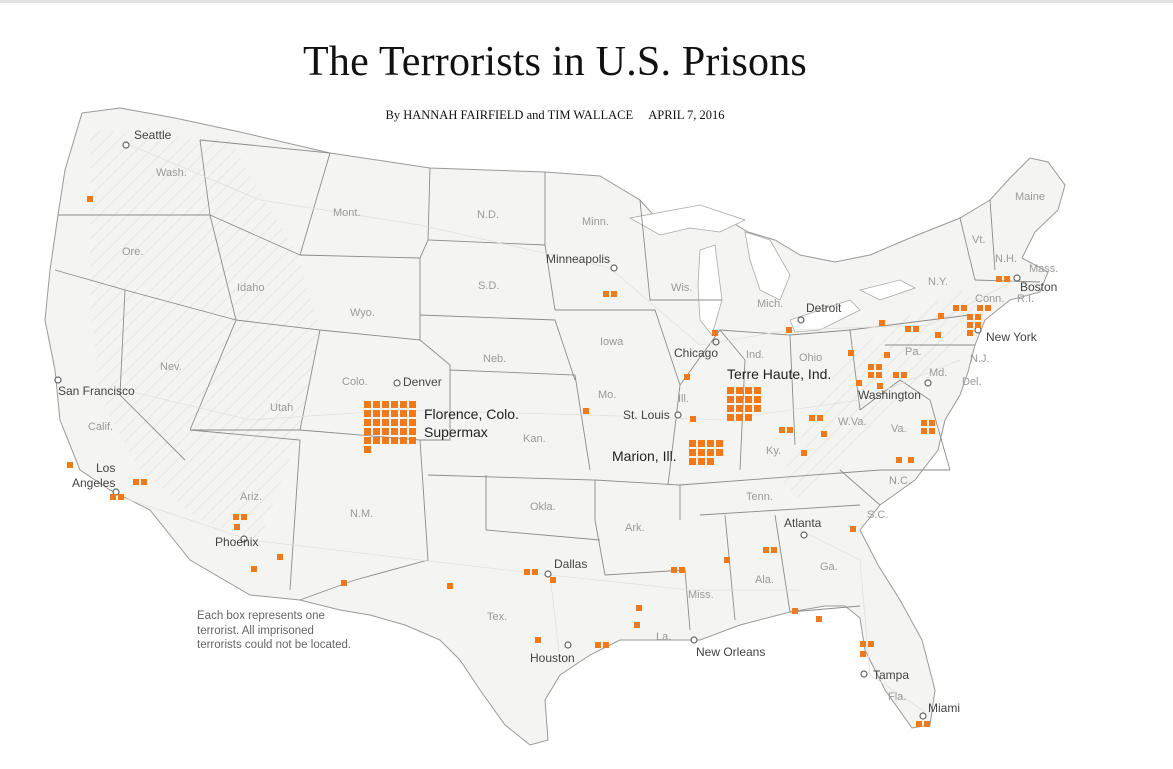 Image resolution: width=1173 pixels, height=769 pixels. Describe the element at coordinates (471, 414) in the screenshot. I see `prison-label-florence: Florence, Colo.` at that location.